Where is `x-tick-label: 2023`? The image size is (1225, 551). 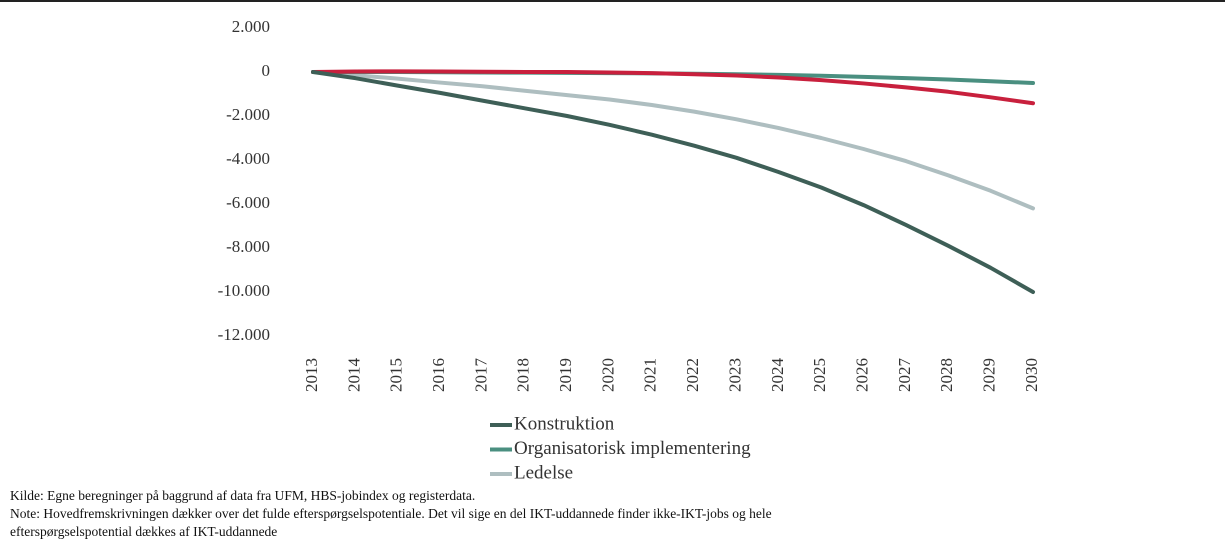
x-tick-label: 2023 is located at coordinates (734, 375).